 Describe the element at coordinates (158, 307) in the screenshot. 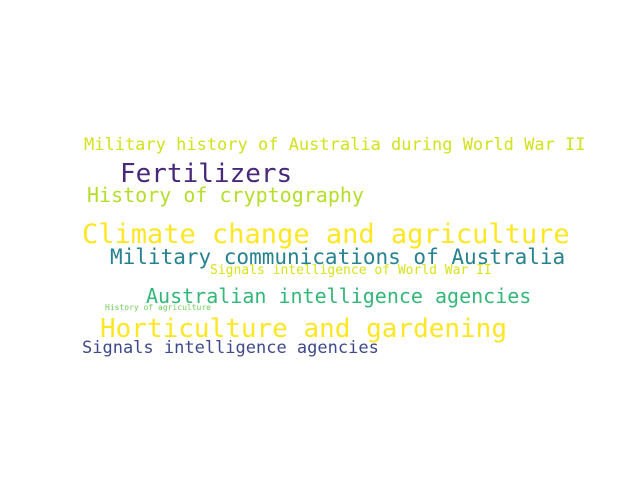

I see `word-history-of-agriculture: History of agriculture` at that location.